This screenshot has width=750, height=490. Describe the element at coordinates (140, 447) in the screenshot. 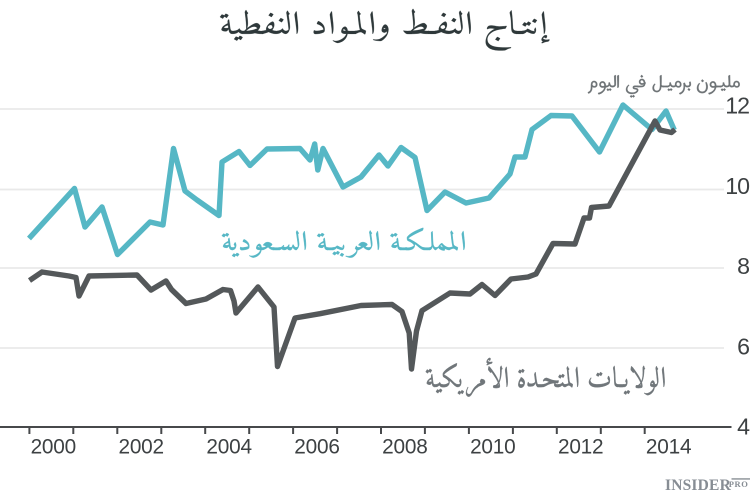

I see `svg-text: 2002` at that location.